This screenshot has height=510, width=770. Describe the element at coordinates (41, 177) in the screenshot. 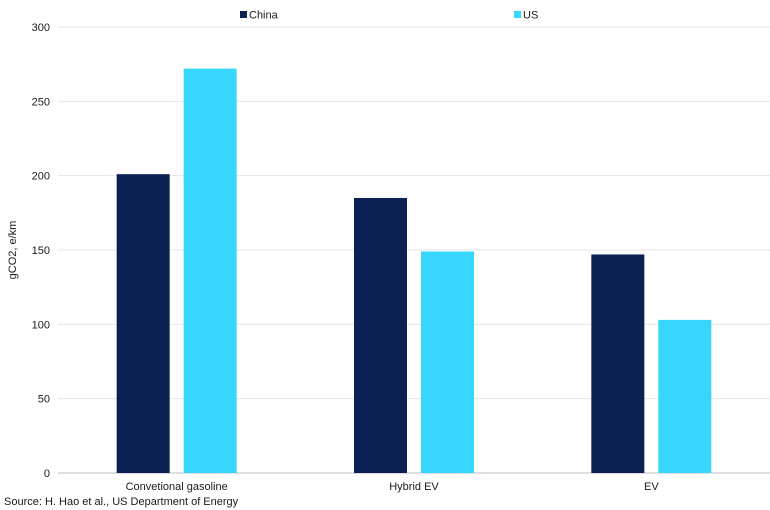

I see `y-tick-label: 200` at that location.